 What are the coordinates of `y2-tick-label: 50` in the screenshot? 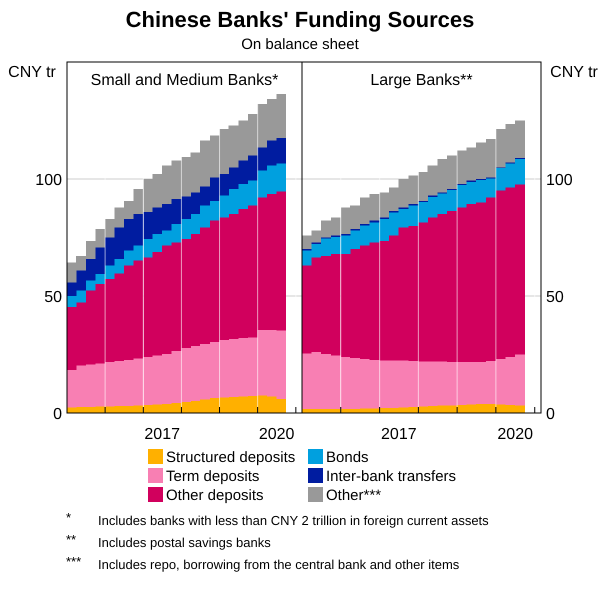 It's located at (555, 297).